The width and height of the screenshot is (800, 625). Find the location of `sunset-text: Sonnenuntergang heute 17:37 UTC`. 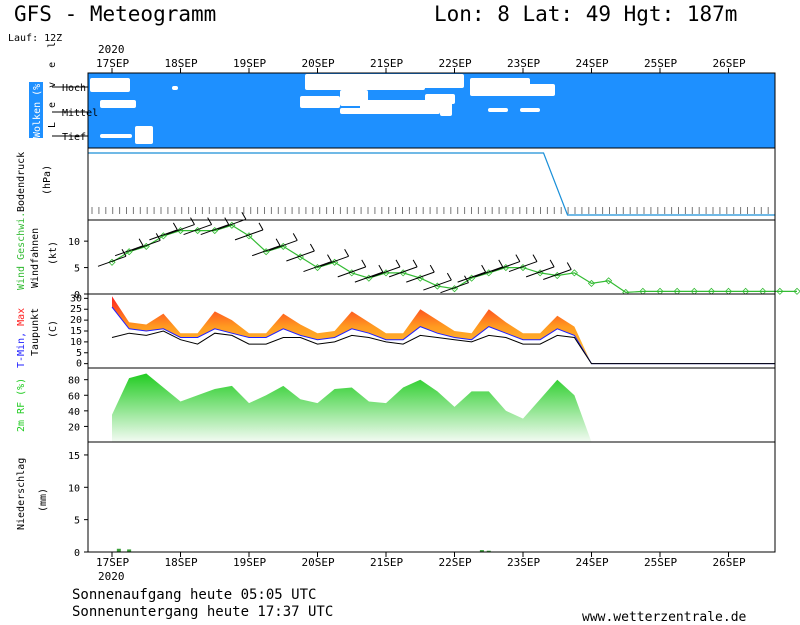

sunset-text: Sonnenuntergang heute 17:37 UTC is located at coordinates (203, 612).